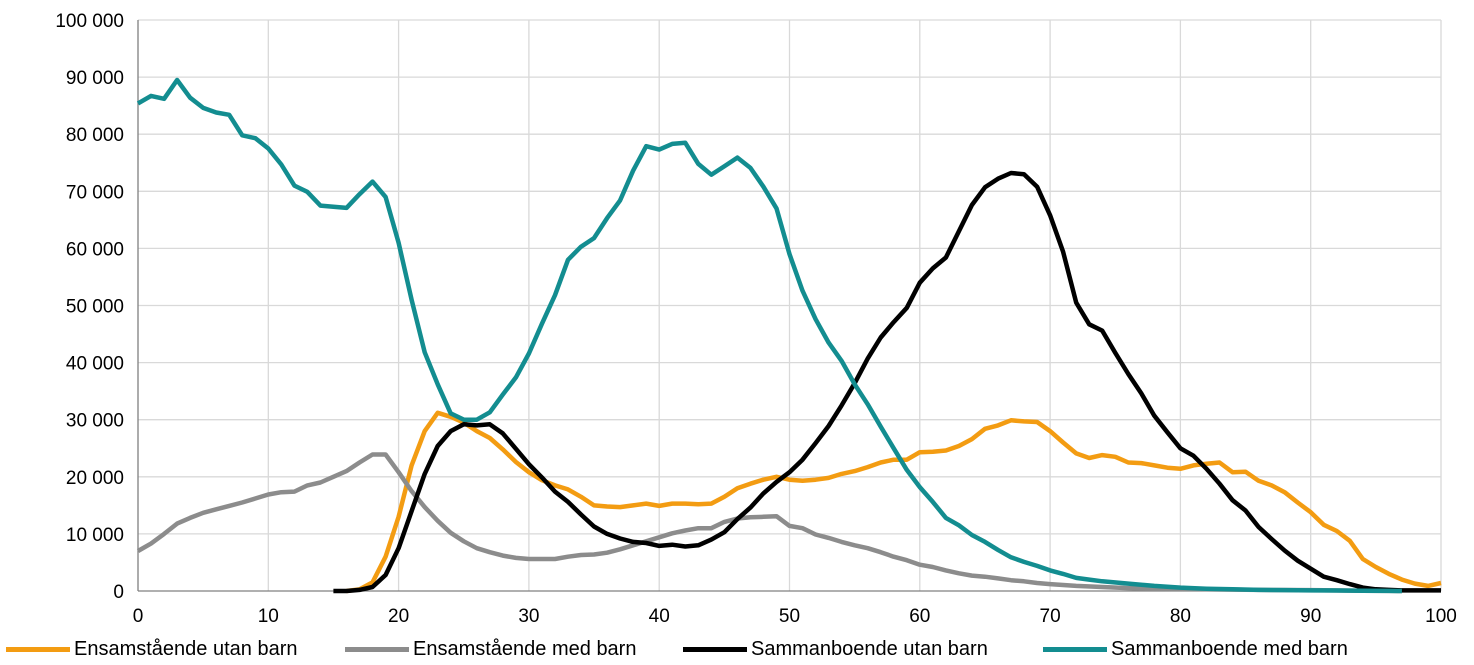  What do you see at coordinates (95, 192) in the screenshot?
I see `y-tick-label: 70 000` at bounding box center [95, 192].